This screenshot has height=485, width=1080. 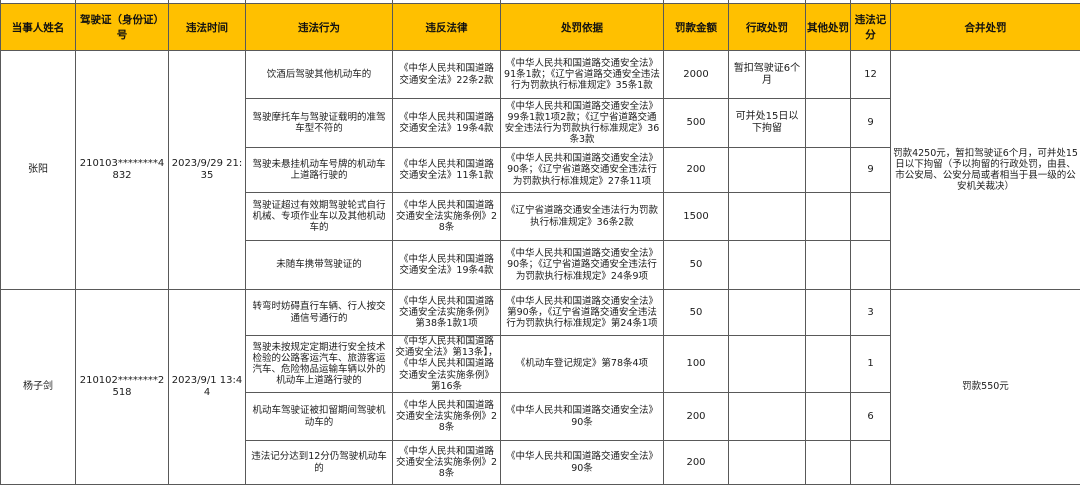 What do you see at coordinates (870, 364) in the screenshot?
I see `points-cell: 1` at bounding box center [870, 364].